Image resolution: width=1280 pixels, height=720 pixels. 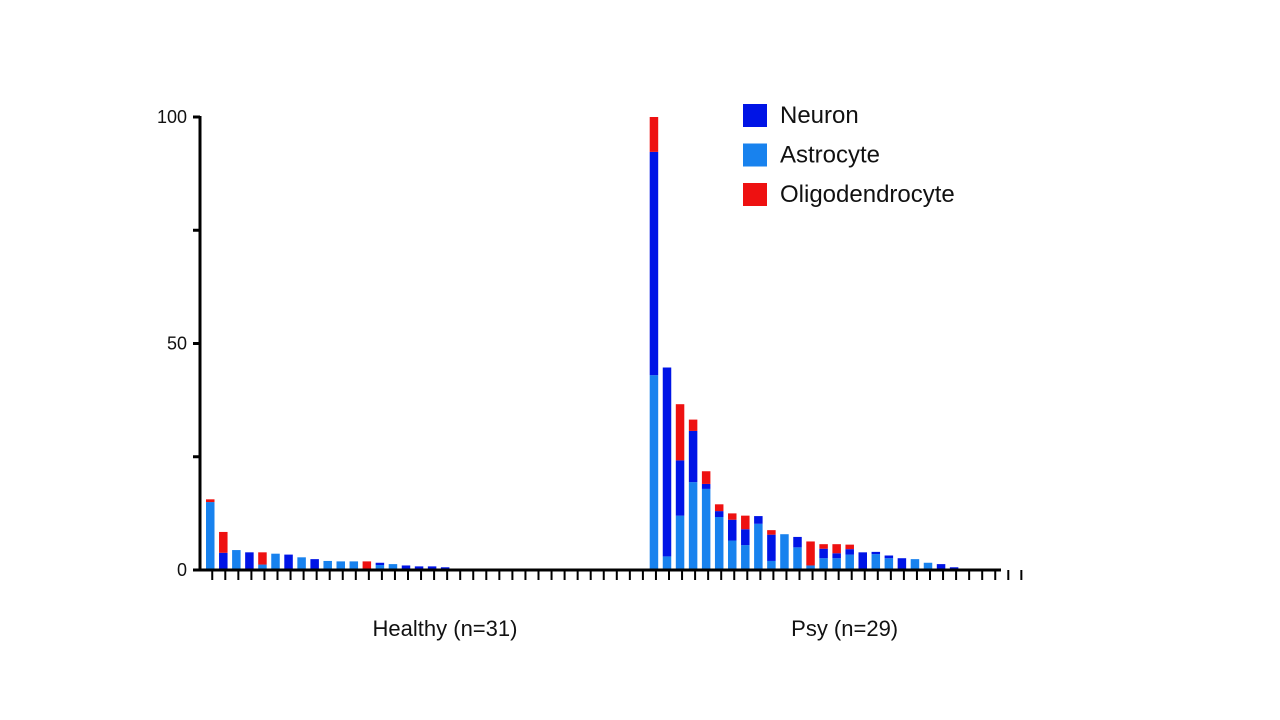 What do you see at coordinates (445, 628) in the screenshot?
I see `group-label-1: Healthy (n=31)` at bounding box center [445, 628].